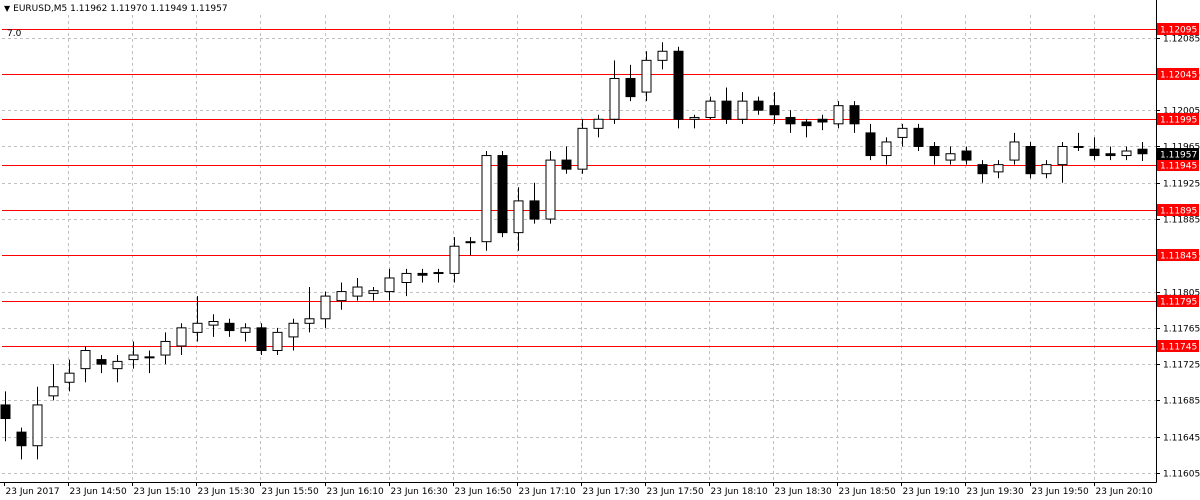  Describe the element at coordinates (995, 492) in the screenshot. I see `time-tick-label: 23 Jun 19:30` at that location.